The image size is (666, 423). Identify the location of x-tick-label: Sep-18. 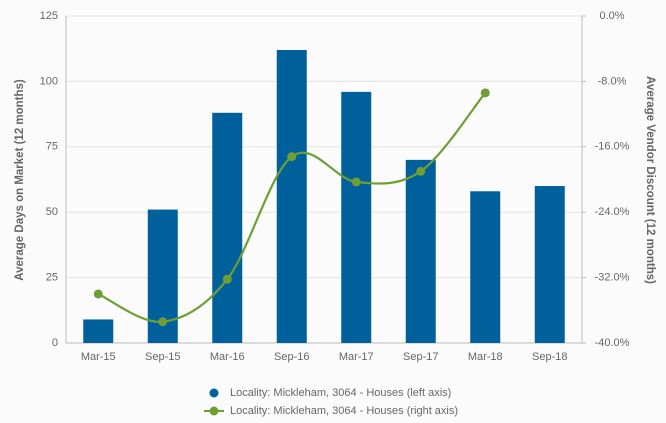
(549, 357).